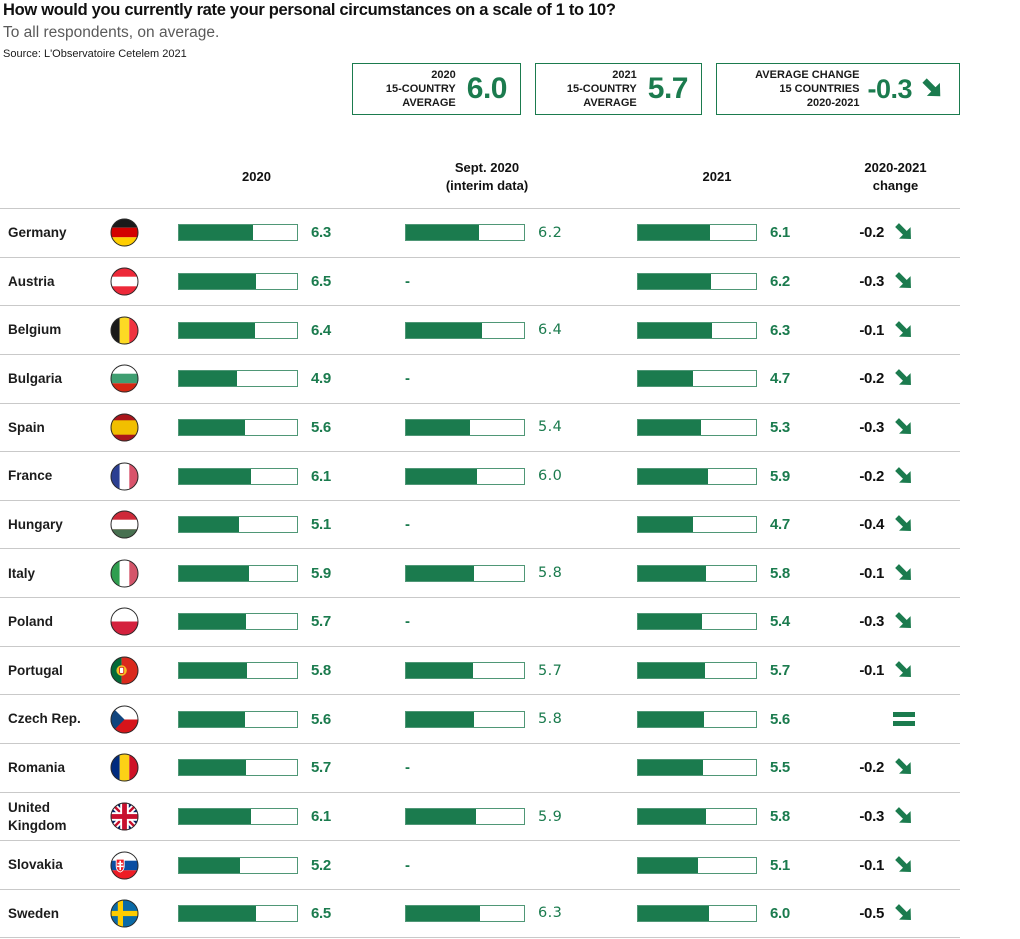 The width and height of the screenshot is (1020, 939). Describe the element at coordinates (717, 176) in the screenshot. I see `column-header-line: 2021` at that location.